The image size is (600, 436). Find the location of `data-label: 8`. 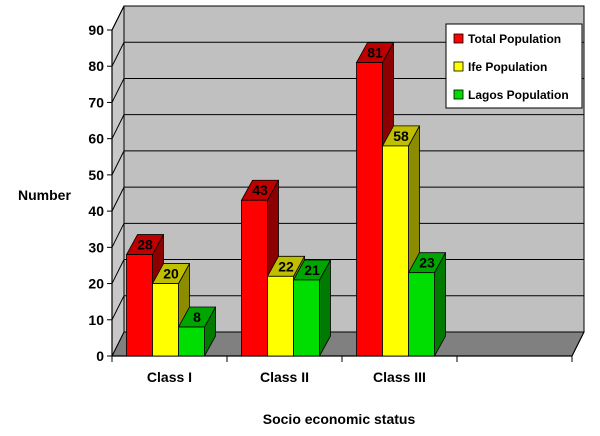

data-label: 8 is located at coordinates (197, 317).